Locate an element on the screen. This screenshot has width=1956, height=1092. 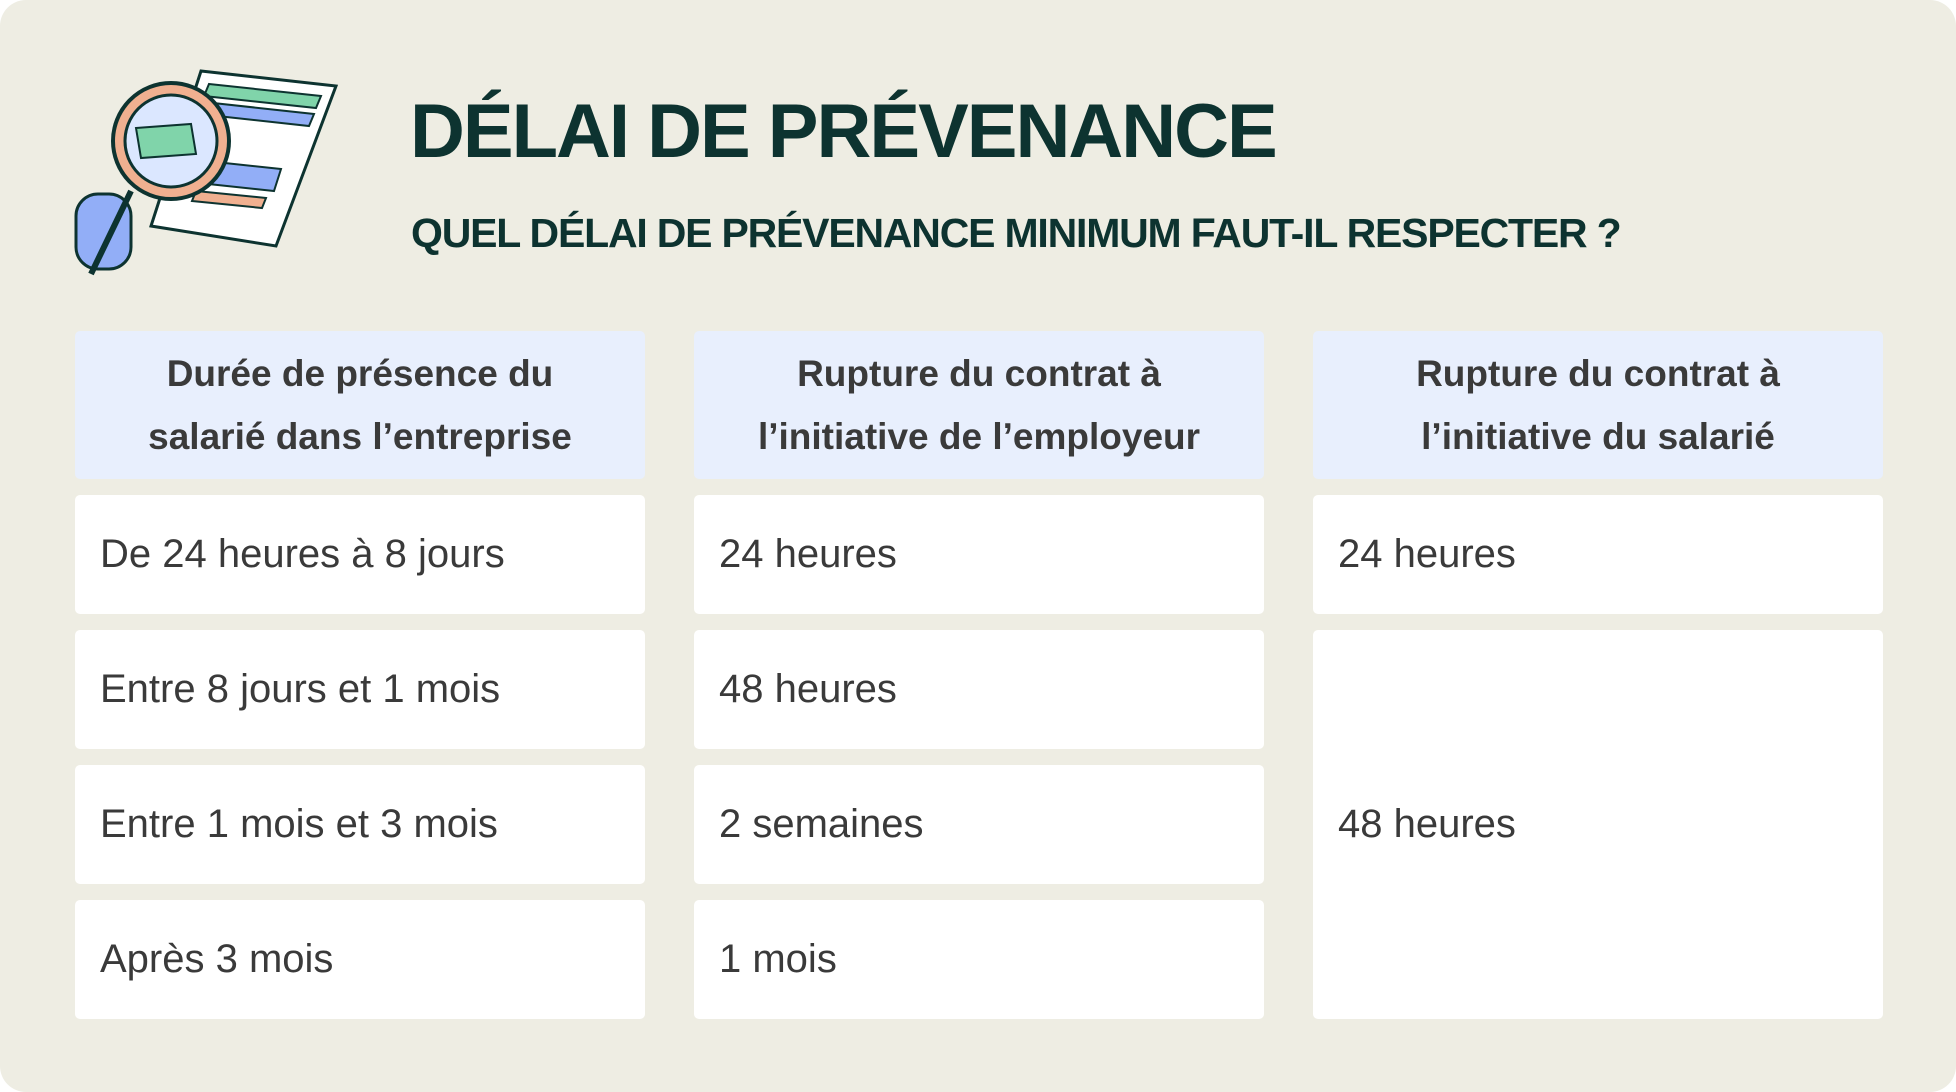
table-cell: 1 mois is located at coordinates (979, 959).